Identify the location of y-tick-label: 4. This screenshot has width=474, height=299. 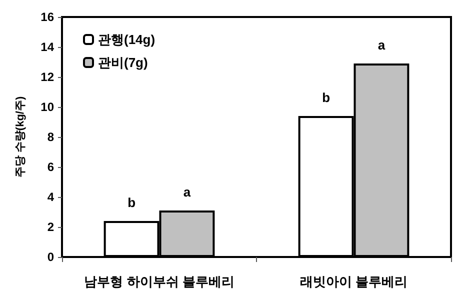
(50, 197).